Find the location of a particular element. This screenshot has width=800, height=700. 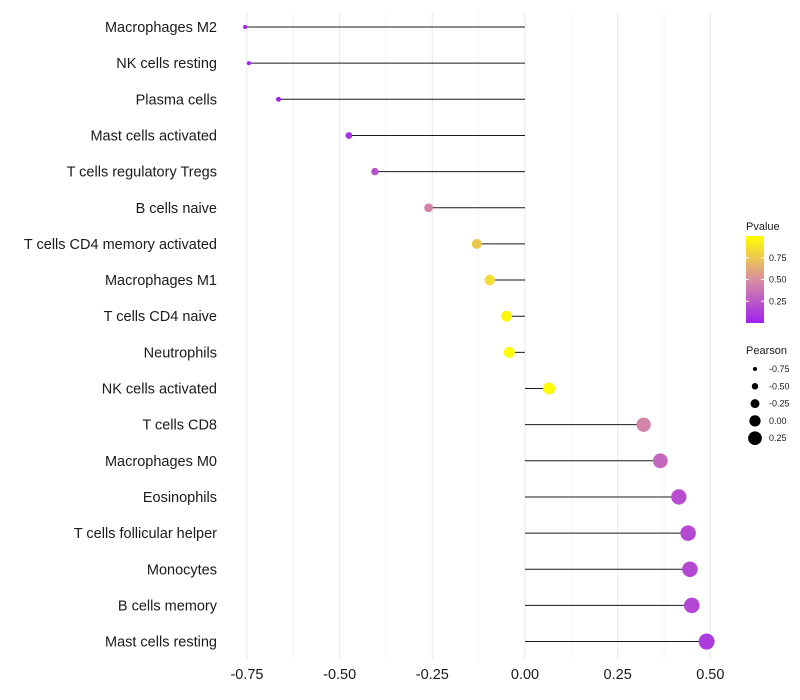

category-label: Mast cells activated is located at coordinates (153, 136).